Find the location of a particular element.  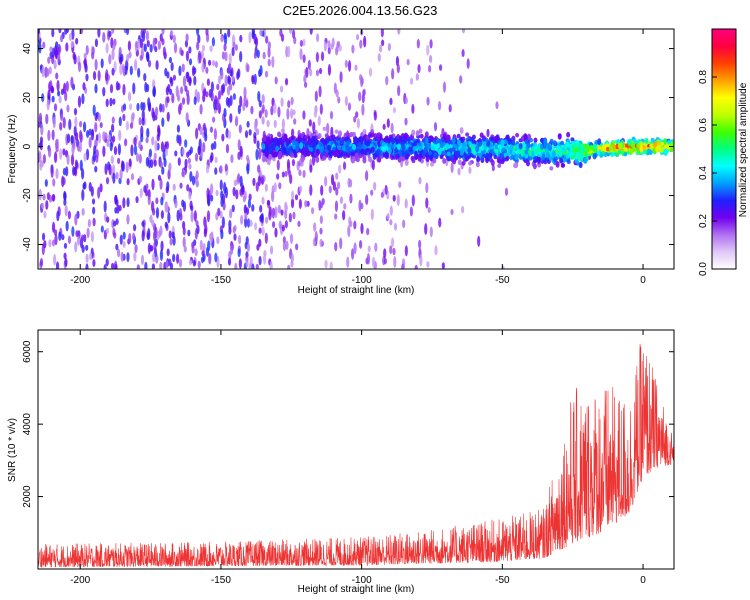

colorbar-label: Normalized spectral amplitude is located at coordinates (743, 149).